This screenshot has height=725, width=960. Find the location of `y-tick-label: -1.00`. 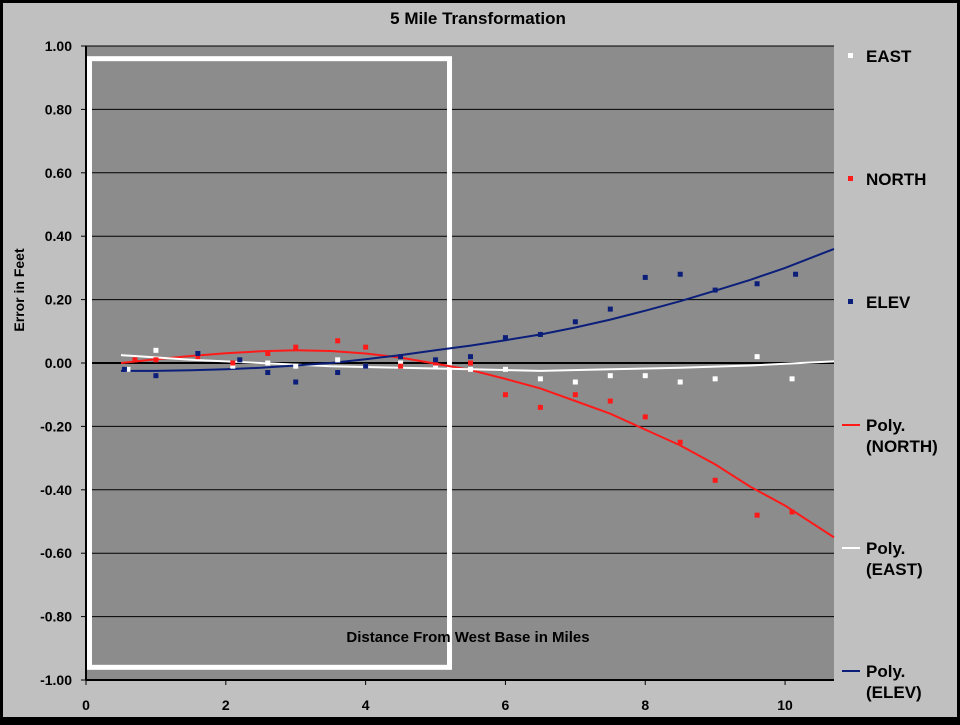

y-tick-label: -1.00 is located at coordinates (56, 680).